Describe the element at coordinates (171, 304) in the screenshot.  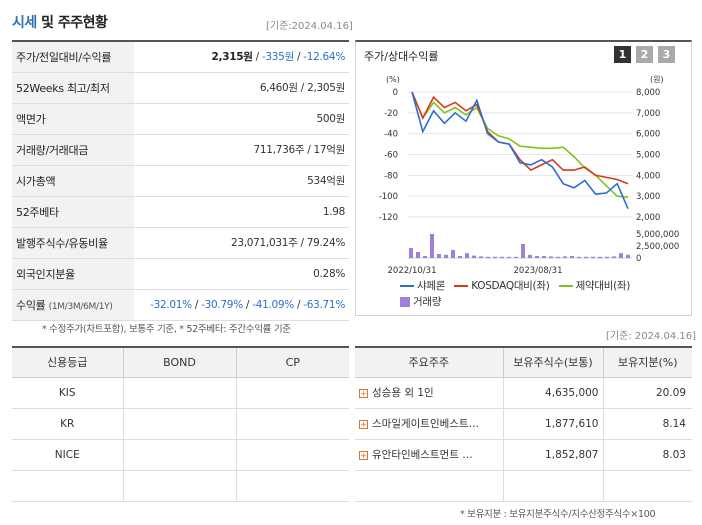
I see `return-1m: -32.01%` at that location.